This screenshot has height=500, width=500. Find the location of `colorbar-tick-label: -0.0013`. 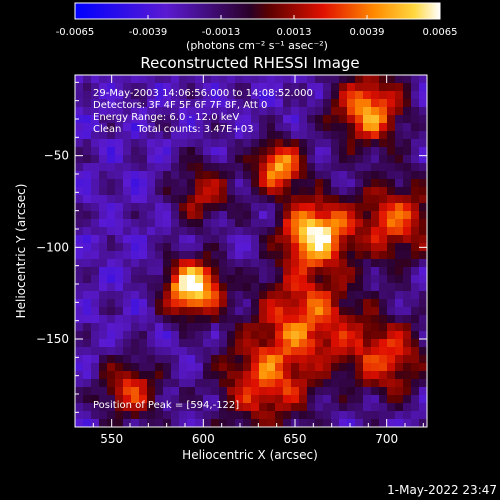

colorbar-tick-label: -0.0013 is located at coordinates (221, 32).